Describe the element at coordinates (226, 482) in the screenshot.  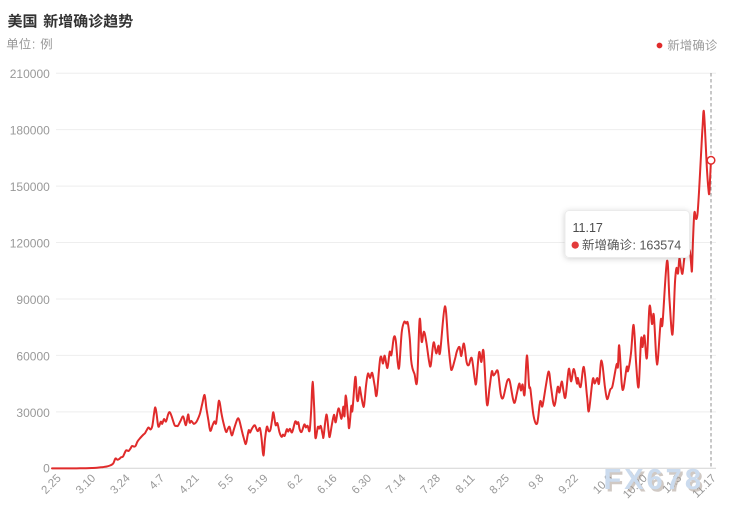
I see `svg-text: 5.5` at that location.